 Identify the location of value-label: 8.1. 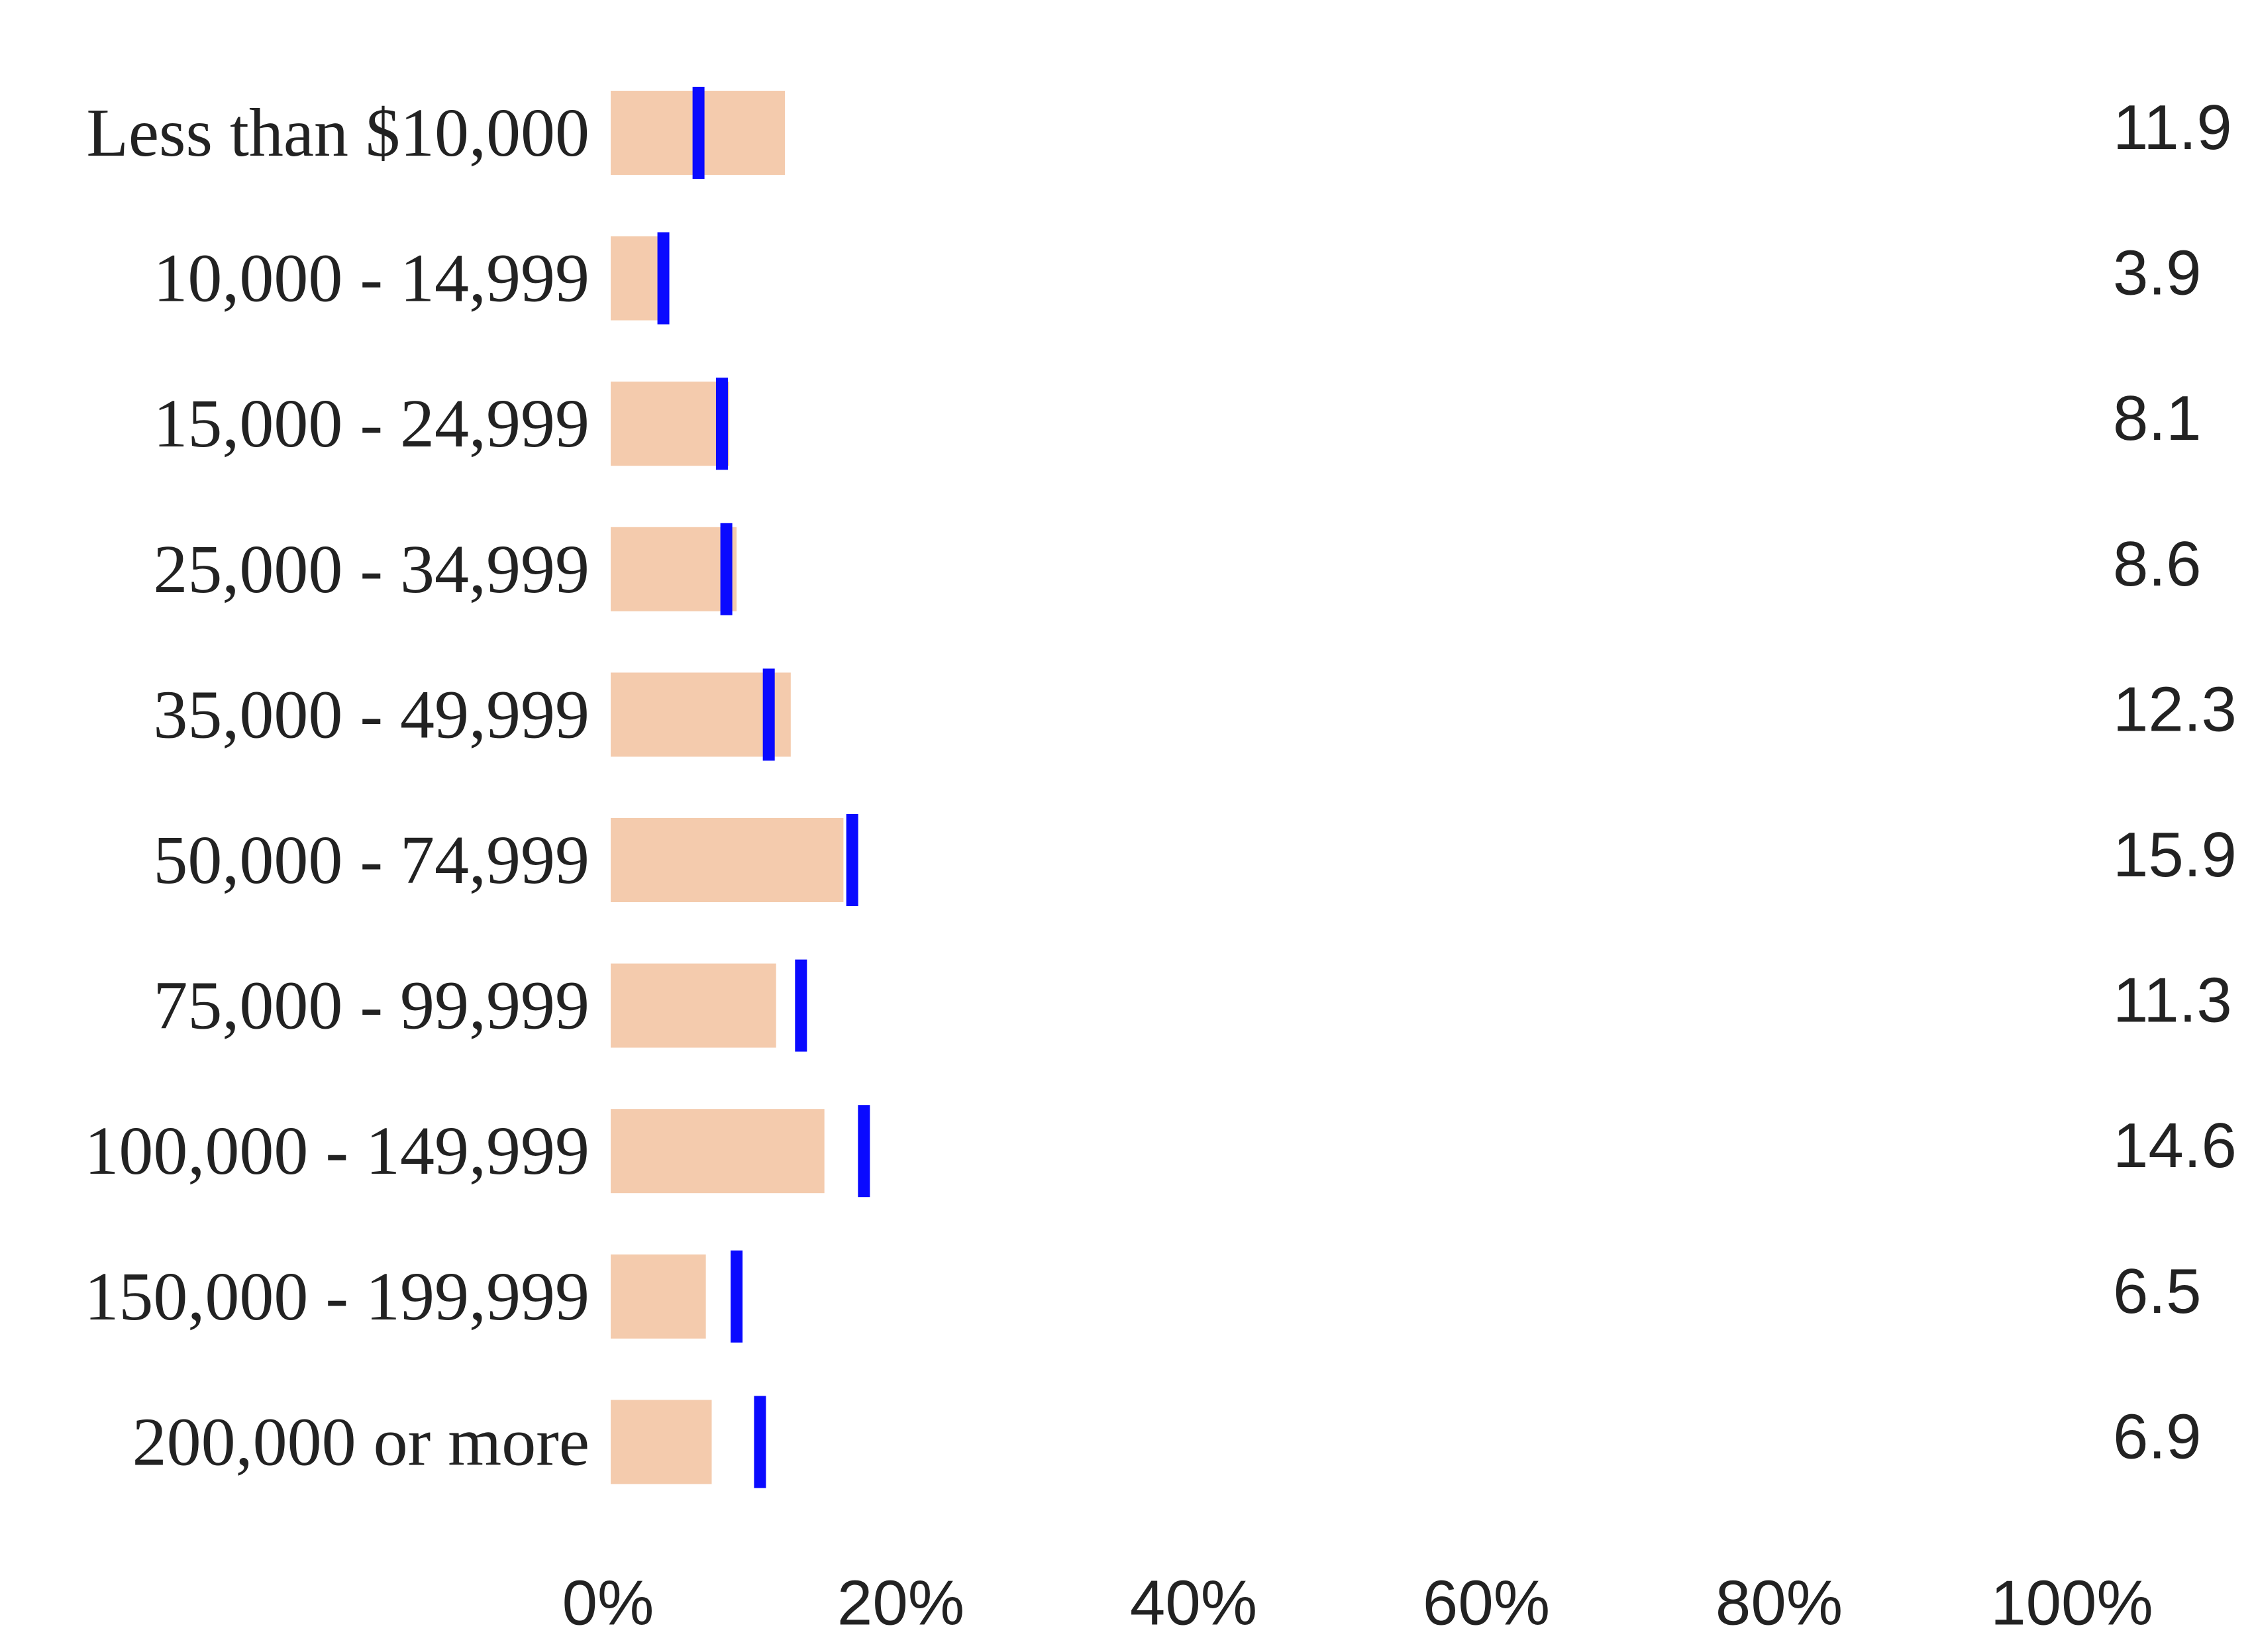
(2157, 418).